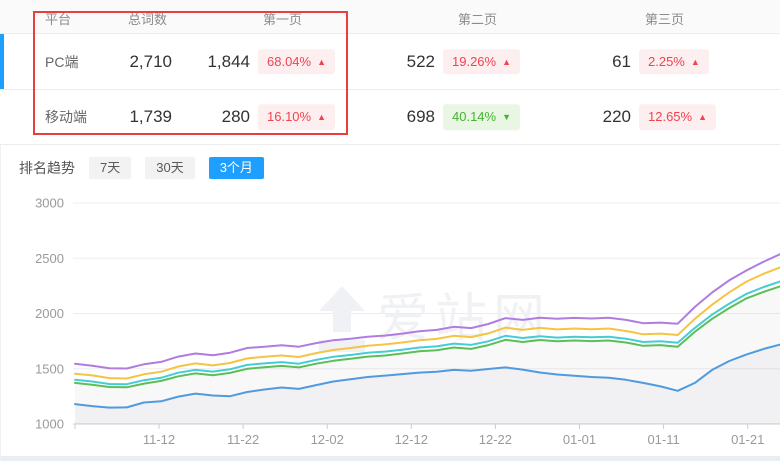  I want to click on y-axis-label: 1000, so click(49, 424).